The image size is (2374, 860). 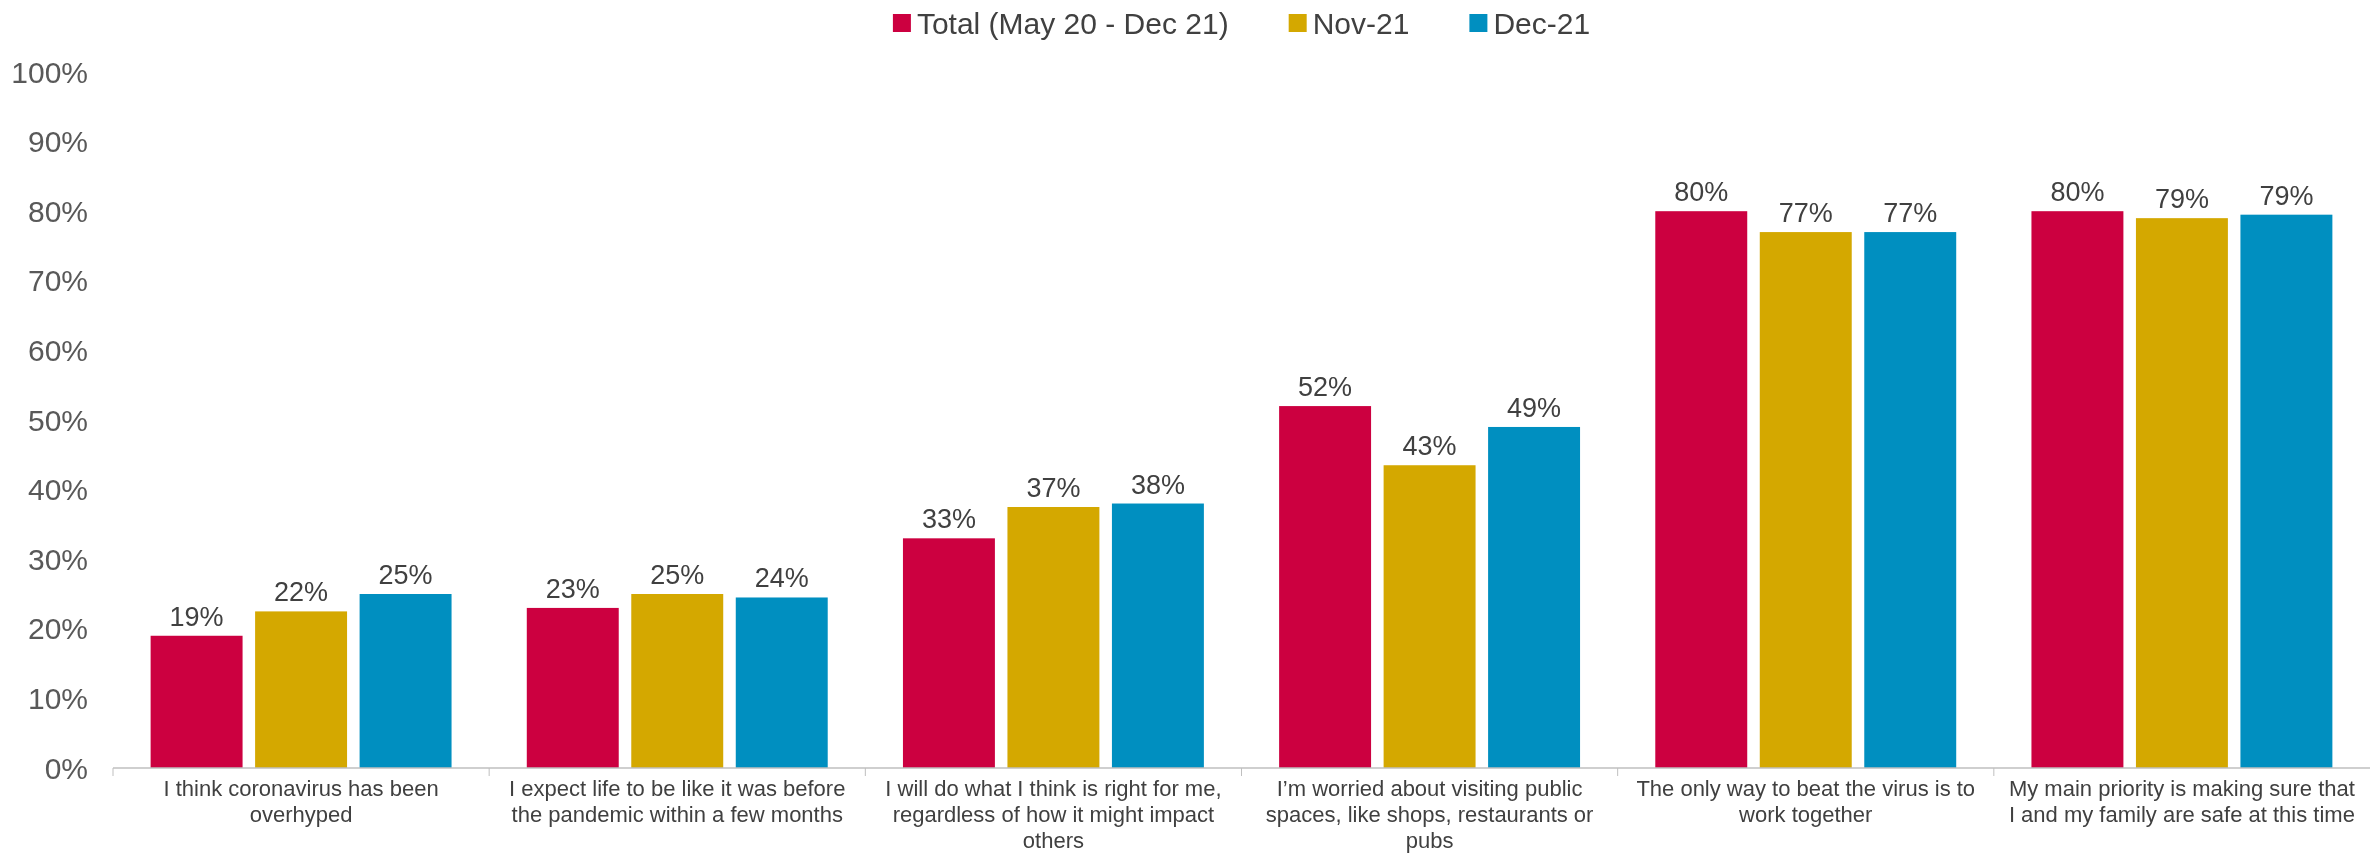 What do you see at coordinates (2181, 801) in the screenshot?
I see `x-tick-label: My main priority is making sure that I and my family are safe at this time` at bounding box center [2181, 801].